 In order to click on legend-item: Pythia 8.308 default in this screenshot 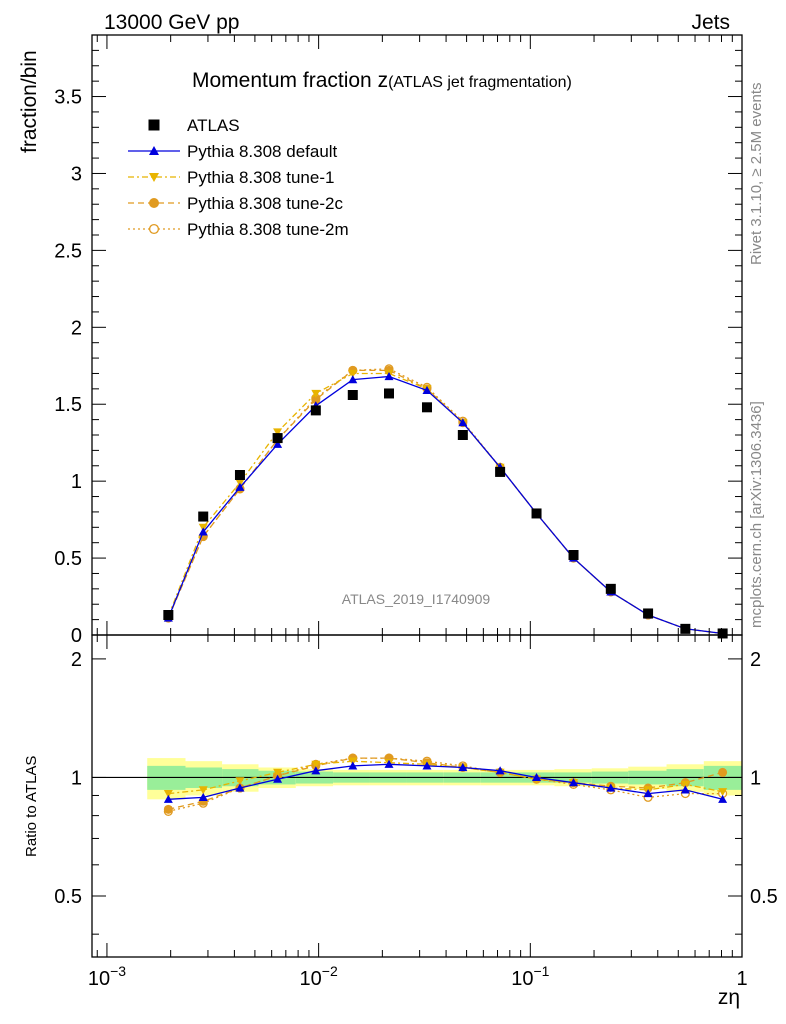, I will do `click(233, 151)`.